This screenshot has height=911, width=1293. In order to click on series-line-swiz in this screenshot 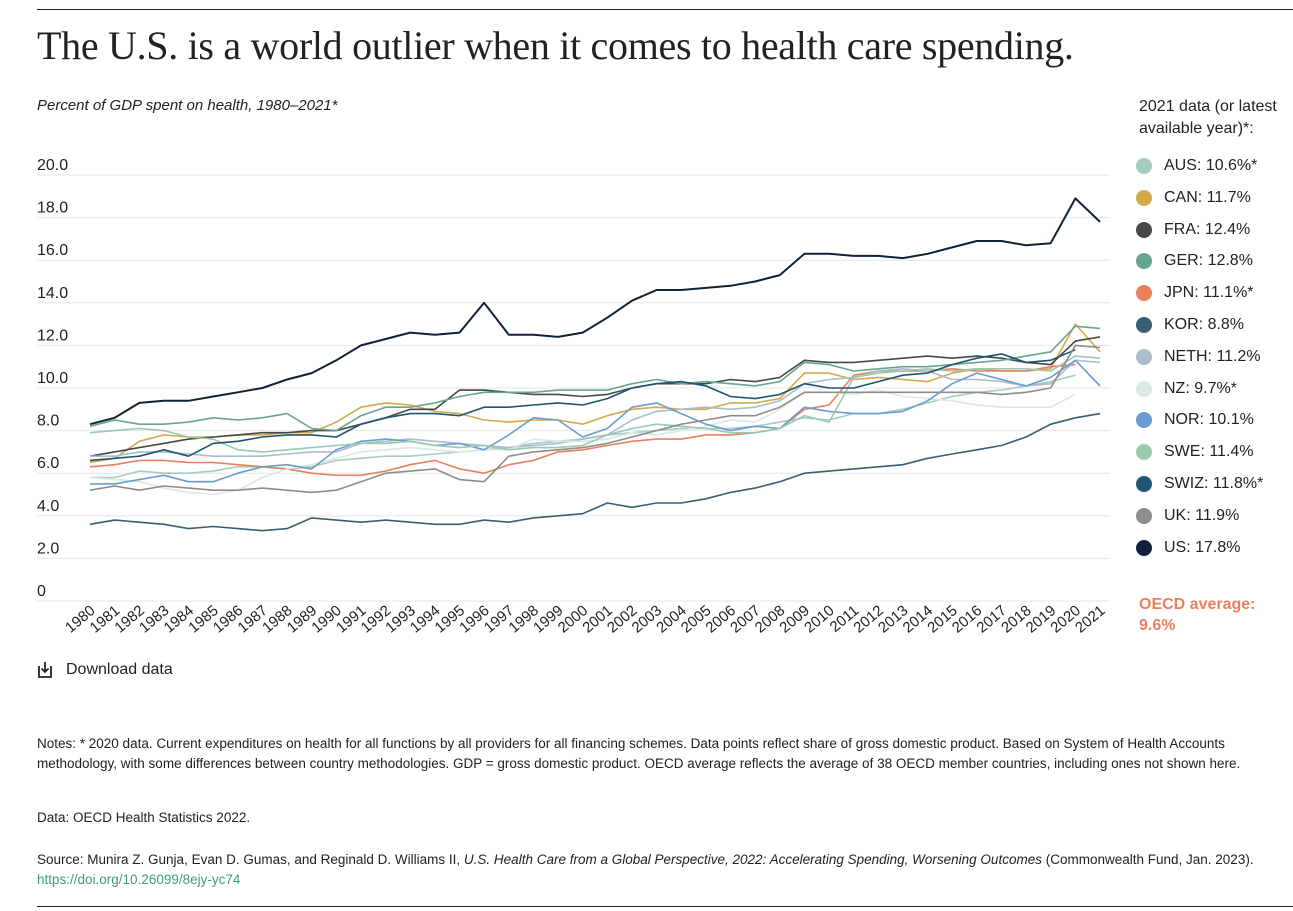, I will do `click(582, 405)`.